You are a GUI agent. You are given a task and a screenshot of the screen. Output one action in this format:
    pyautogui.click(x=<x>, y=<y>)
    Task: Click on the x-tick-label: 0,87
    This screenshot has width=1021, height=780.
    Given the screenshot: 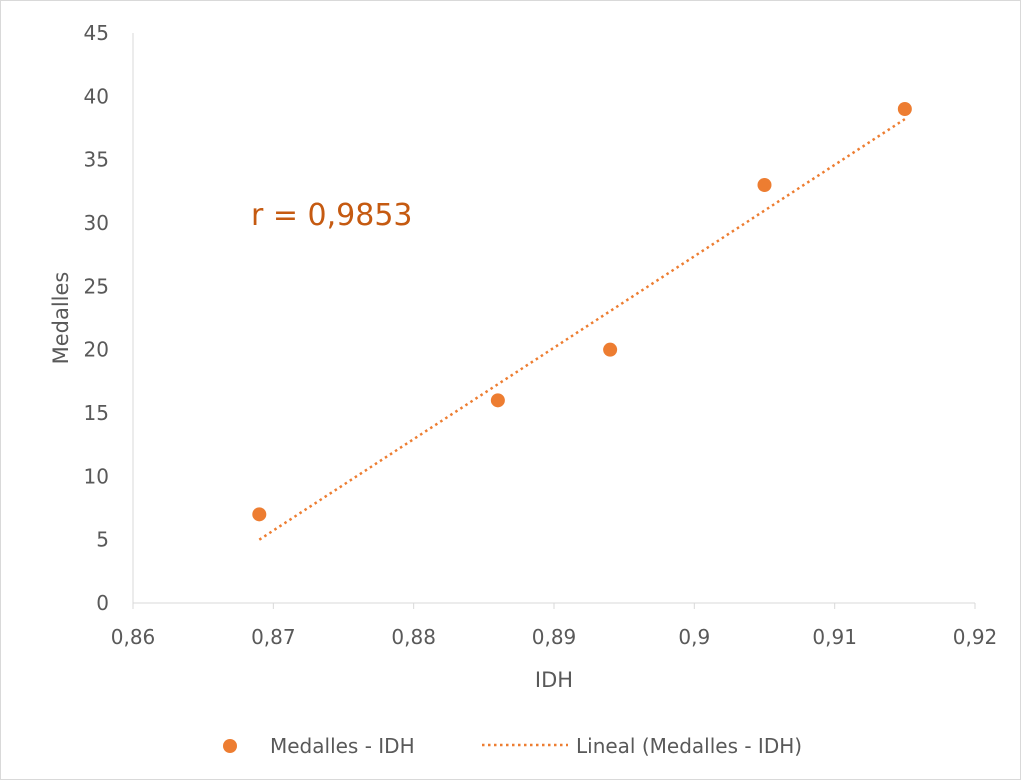 What is the action you would take?
    pyautogui.click(x=273, y=637)
    